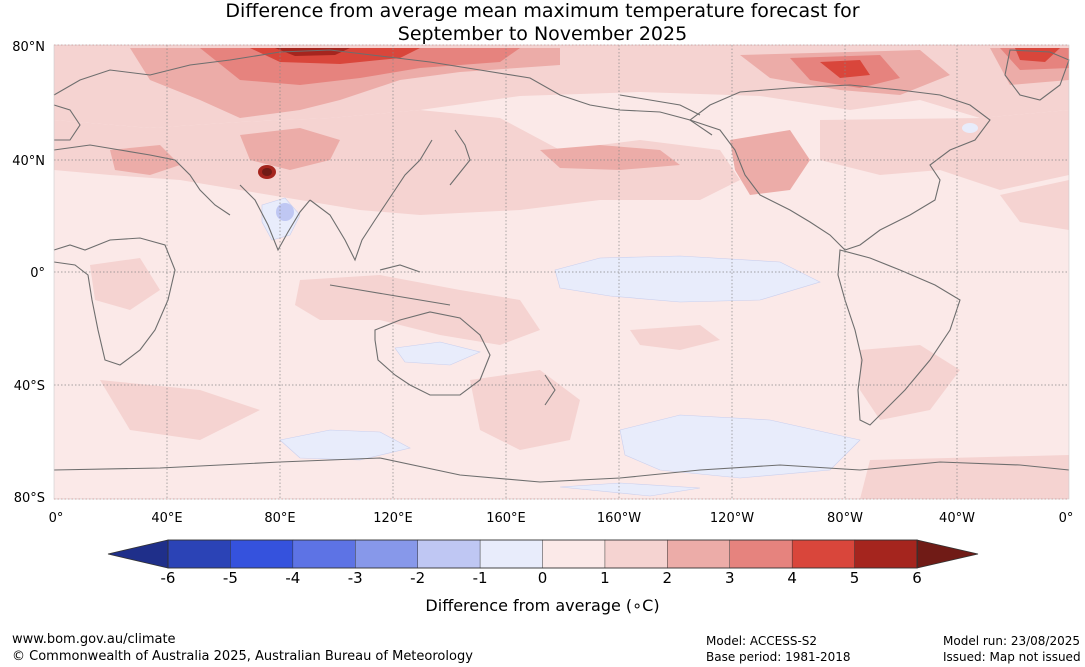  What do you see at coordinates (1012, 641) in the screenshot?
I see `model-run-text: Model run: 23/08/2025` at bounding box center [1012, 641].